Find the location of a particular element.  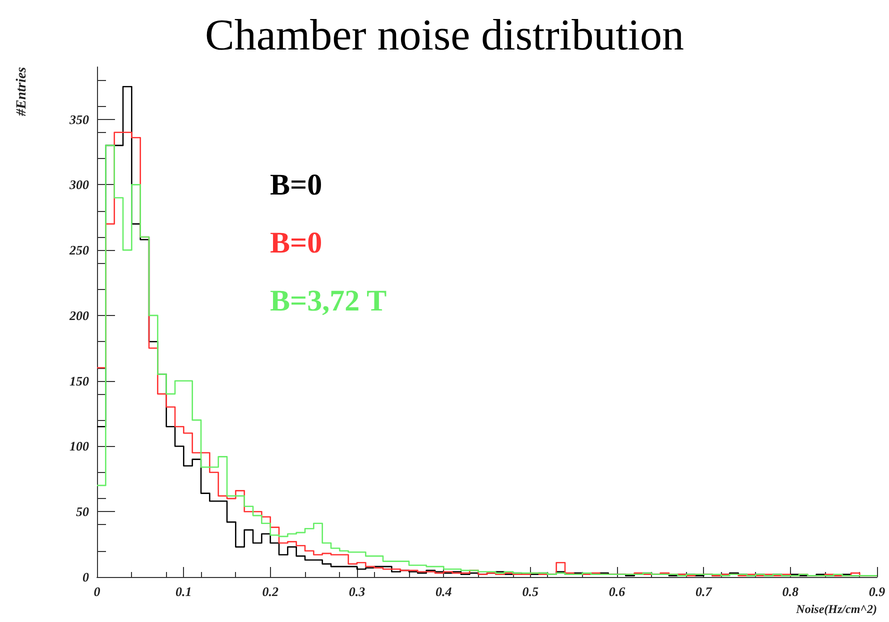

x-tick-label: 0 is located at coordinates (97, 591).